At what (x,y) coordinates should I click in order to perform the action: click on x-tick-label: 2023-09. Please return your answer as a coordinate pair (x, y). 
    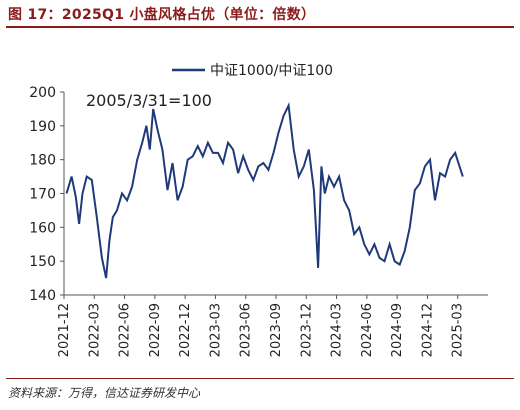
    Looking at the image, I should click on (276, 330).